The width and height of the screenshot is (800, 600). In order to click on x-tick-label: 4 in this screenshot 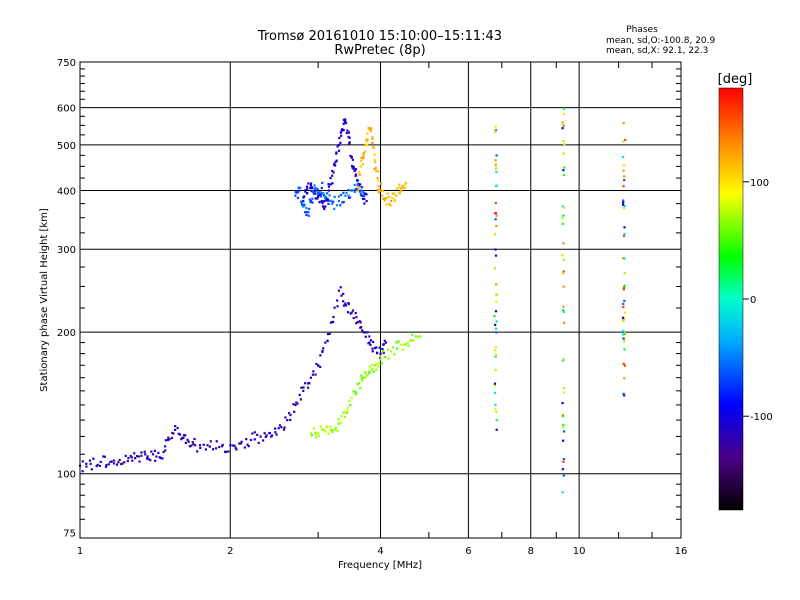, I will do `click(380, 551)`.